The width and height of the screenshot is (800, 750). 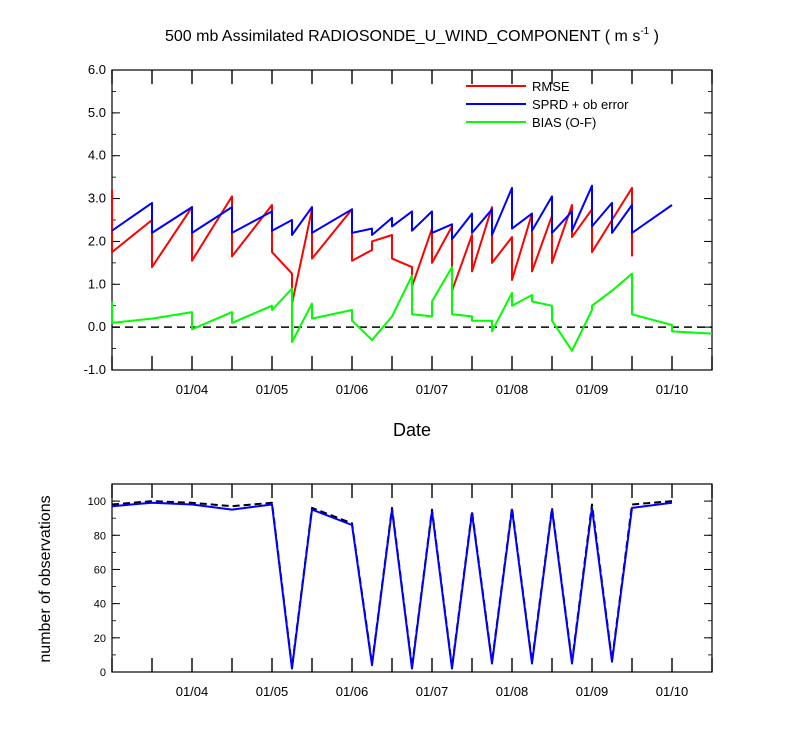 What do you see at coordinates (100, 639) in the screenshot?
I see `y-tick-label: 20` at bounding box center [100, 639].